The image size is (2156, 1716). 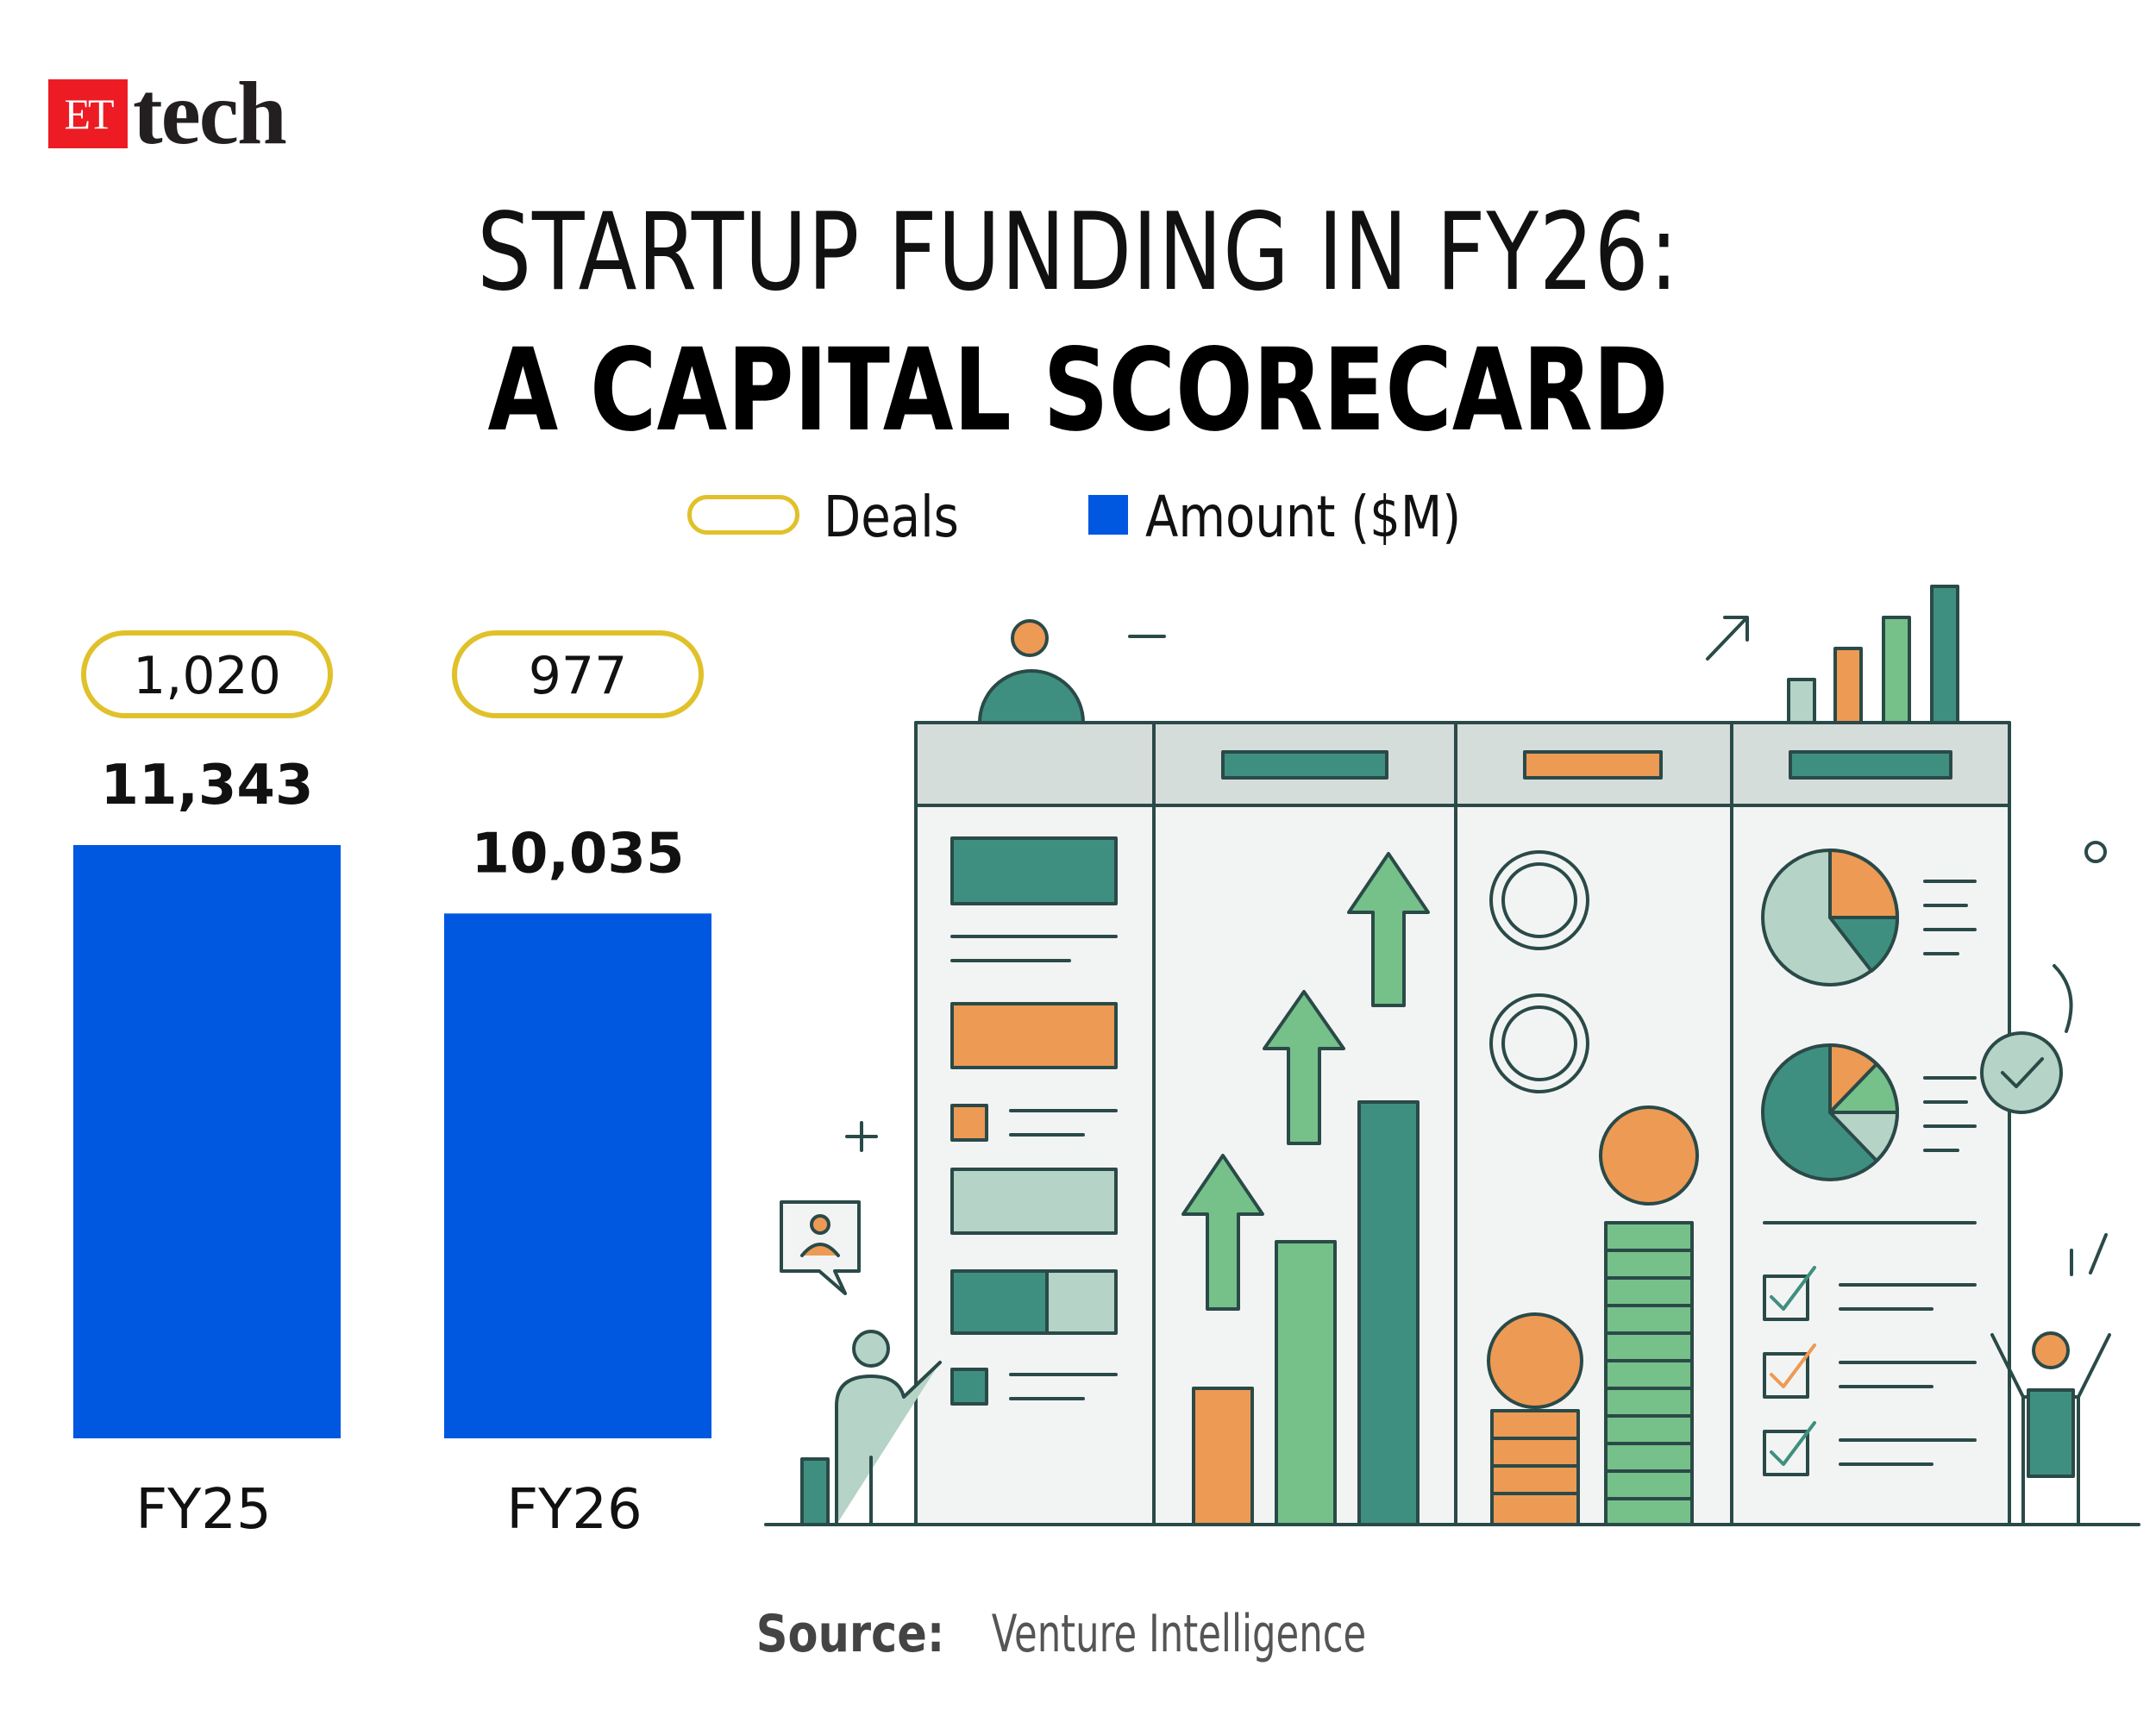 What do you see at coordinates (88, 113) in the screenshot?
I see `logo-et-box: ET` at bounding box center [88, 113].